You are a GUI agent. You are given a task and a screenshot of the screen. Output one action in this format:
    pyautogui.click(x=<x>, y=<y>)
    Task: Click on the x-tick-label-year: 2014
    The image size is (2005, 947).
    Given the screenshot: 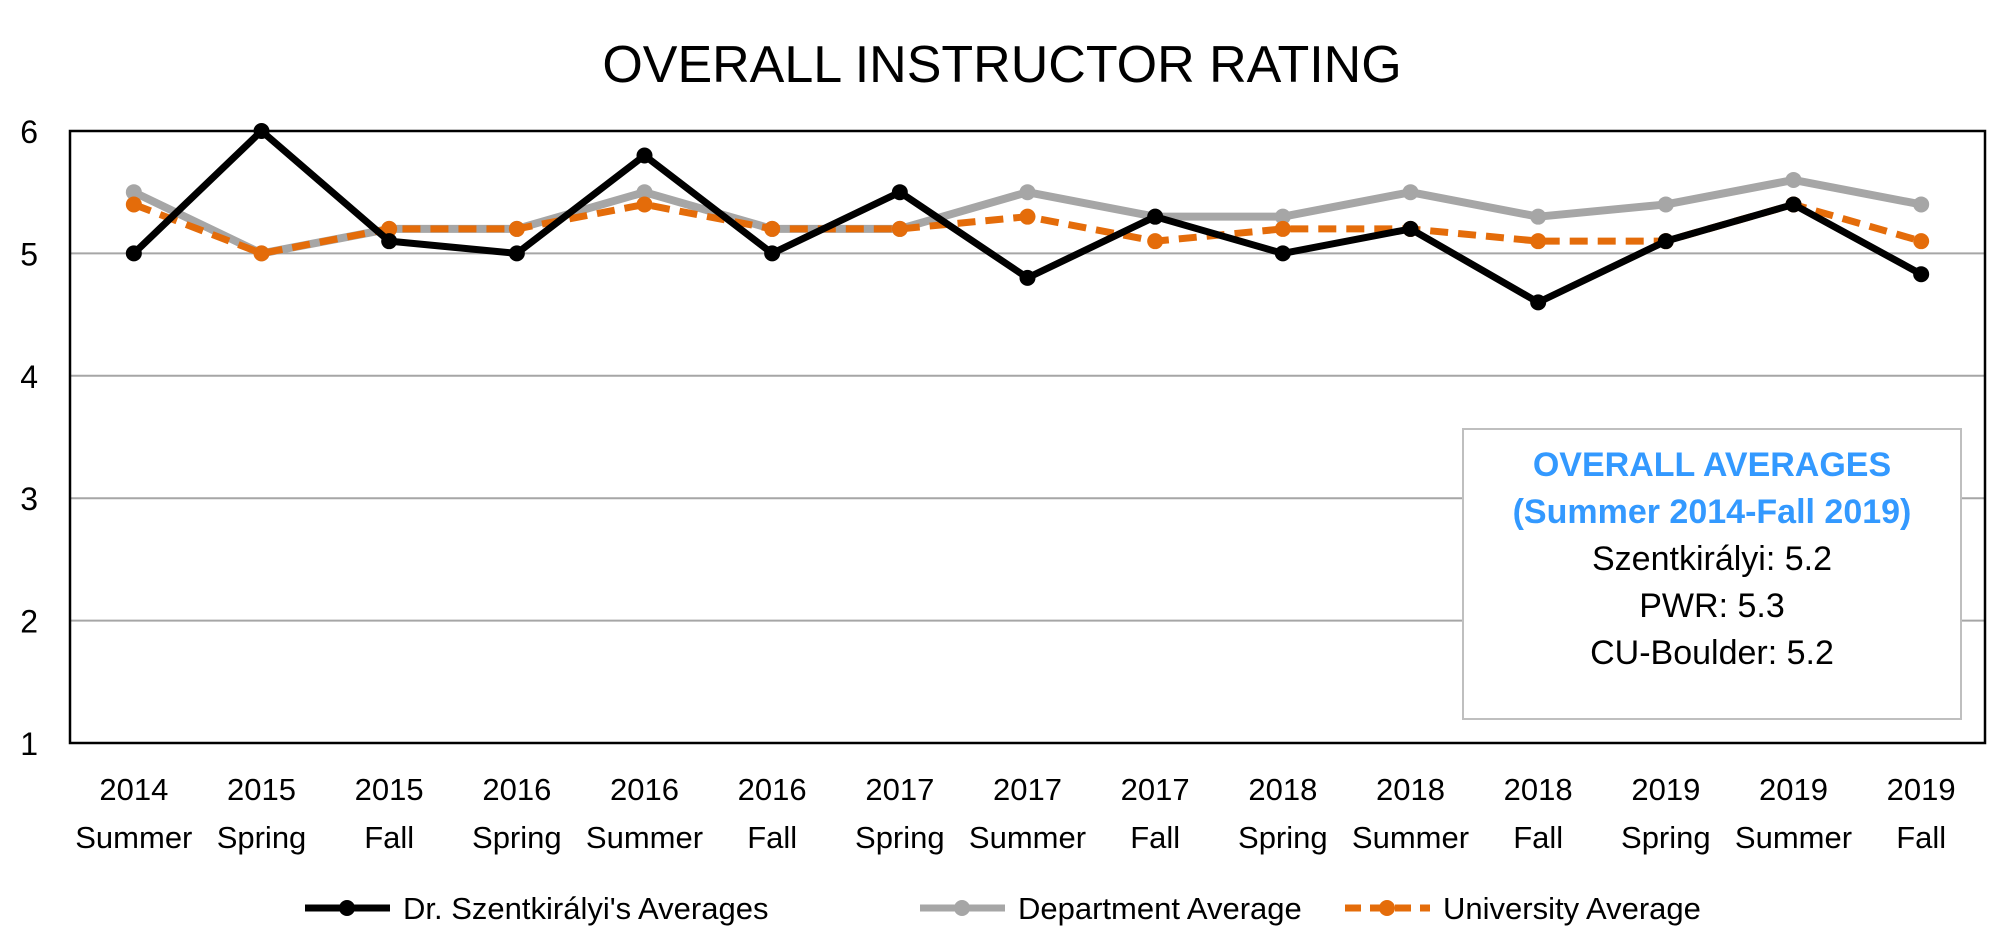 What is the action you would take?
    pyautogui.click(x=133, y=789)
    